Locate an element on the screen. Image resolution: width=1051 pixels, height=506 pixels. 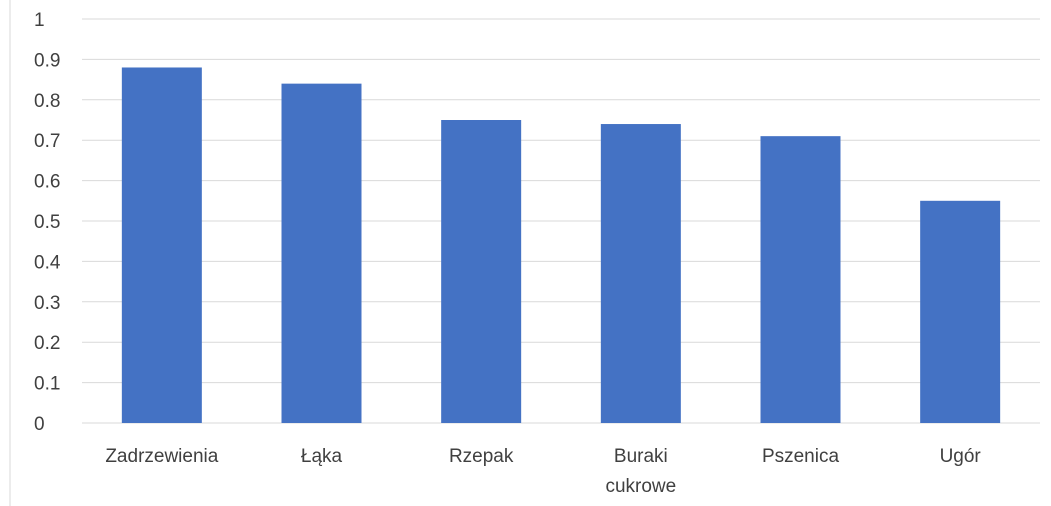
x-category-label: Łąka is located at coordinates (322, 456).